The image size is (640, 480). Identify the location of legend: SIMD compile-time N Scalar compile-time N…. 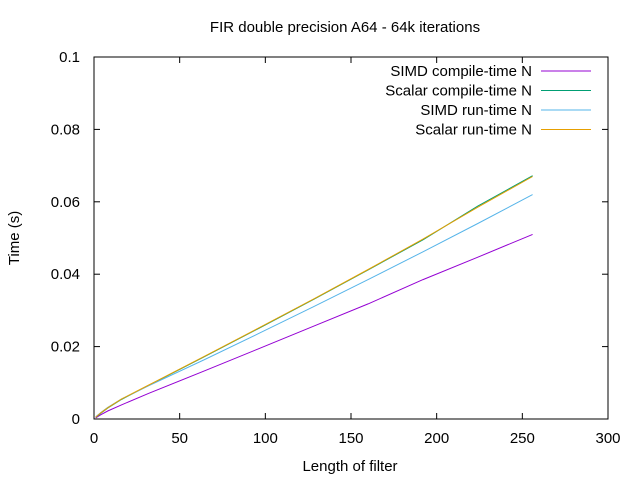
(488, 101).